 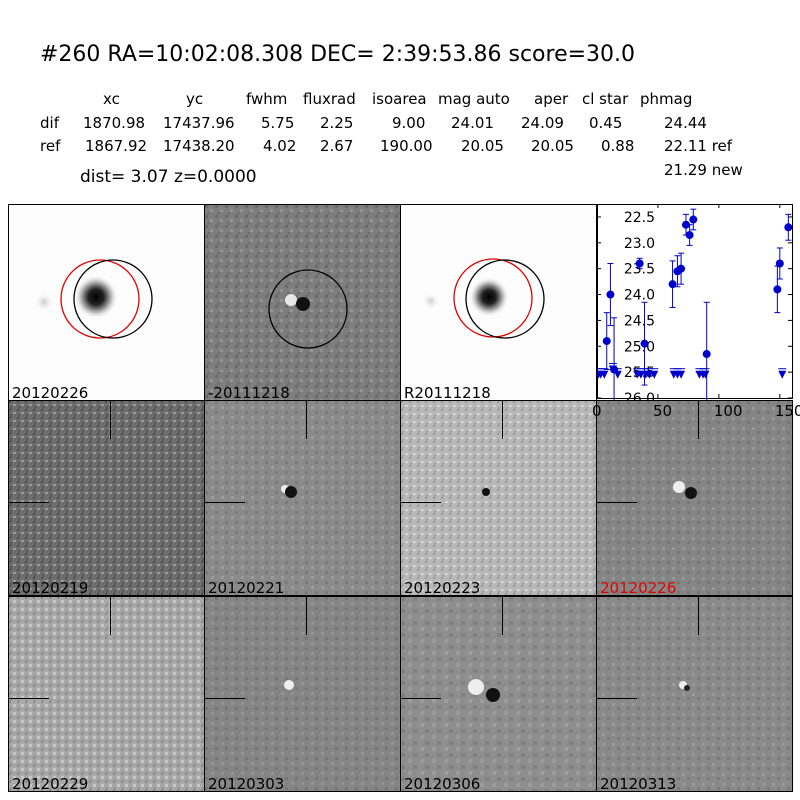 I want to click on science-image-panel: 20120226, so click(x=106, y=302).